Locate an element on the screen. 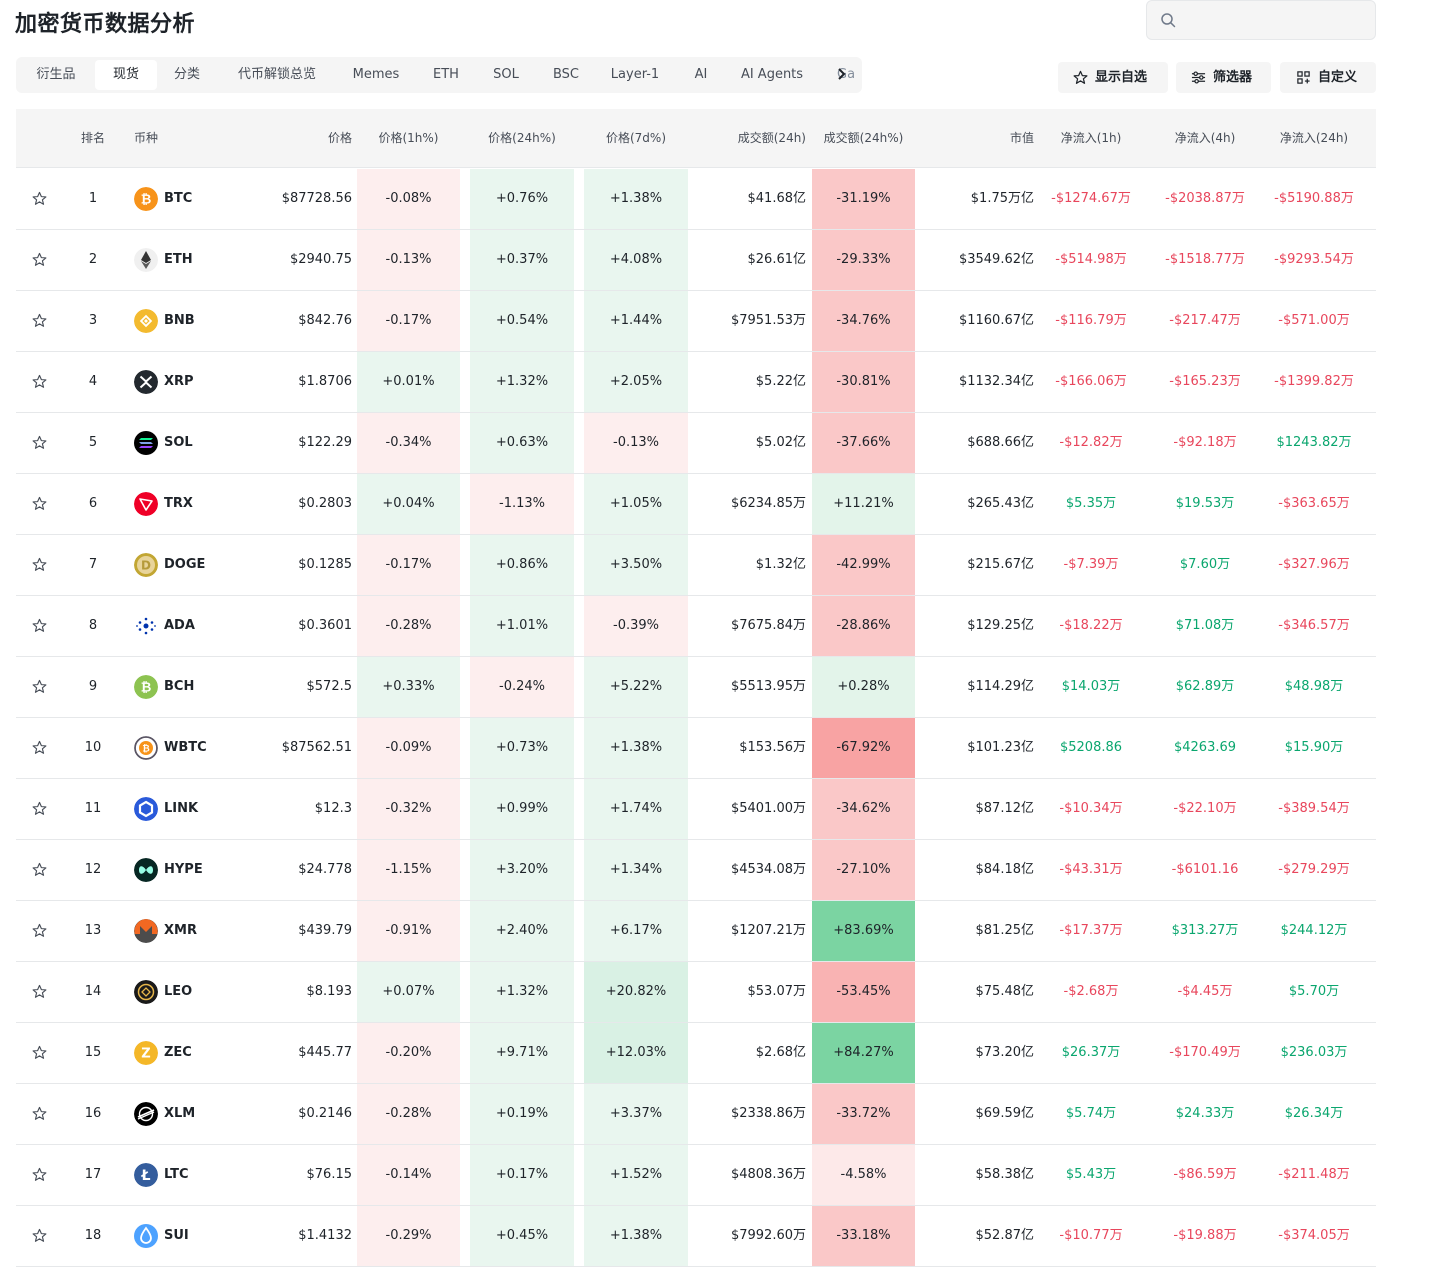 The width and height of the screenshot is (1439, 1267). coin-symbol: XLM is located at coordinates (180, 1113).